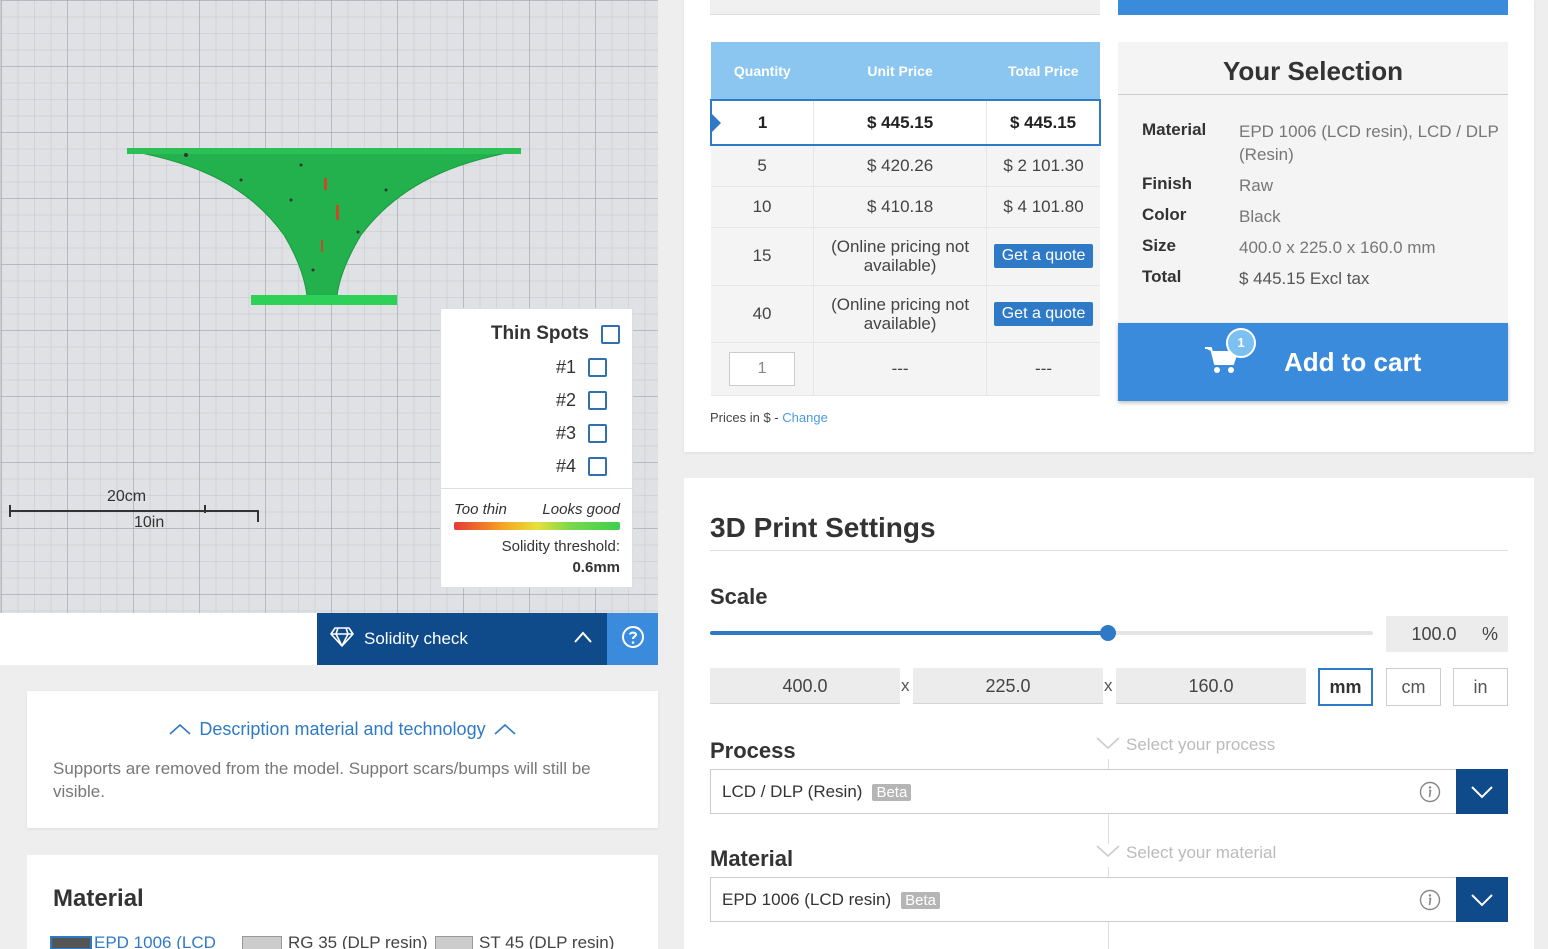 The image size is (1548, 949). I want to click on thin-spot-item: #2, so click(581, 400).